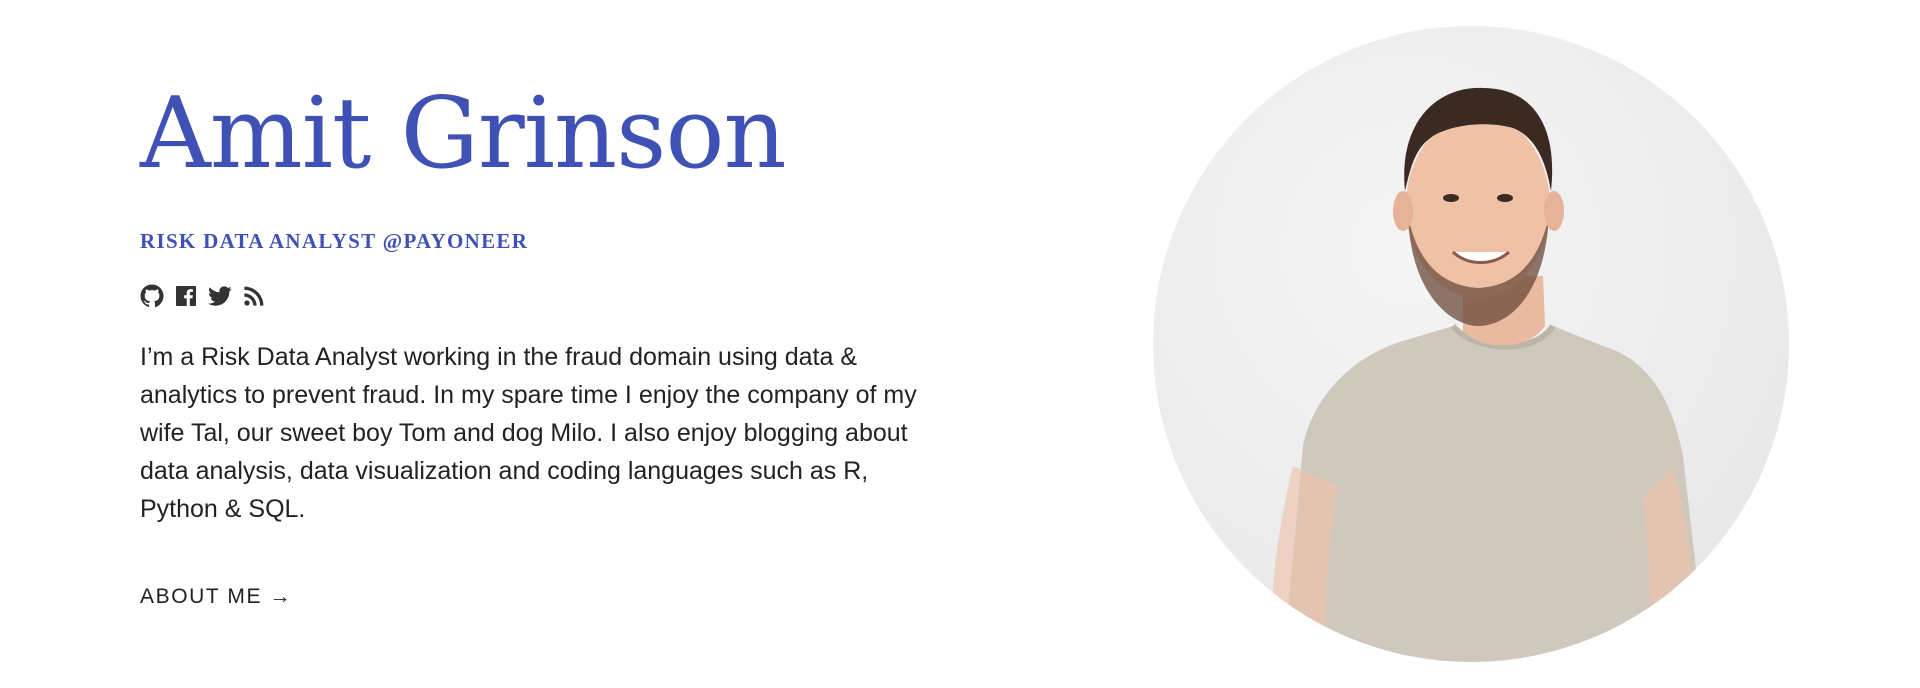 The height and width of the screenshot is (688, 1920). I want to click on social-links, so click(550, 296).